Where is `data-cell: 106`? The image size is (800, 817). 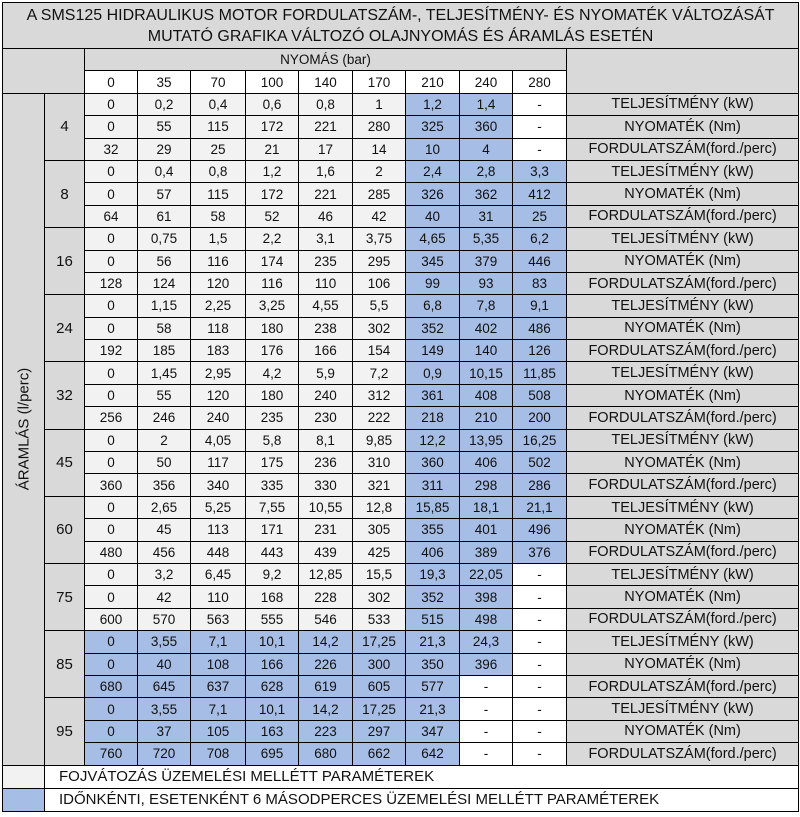 data-cell: 106 is located at coordinates (379, 283).